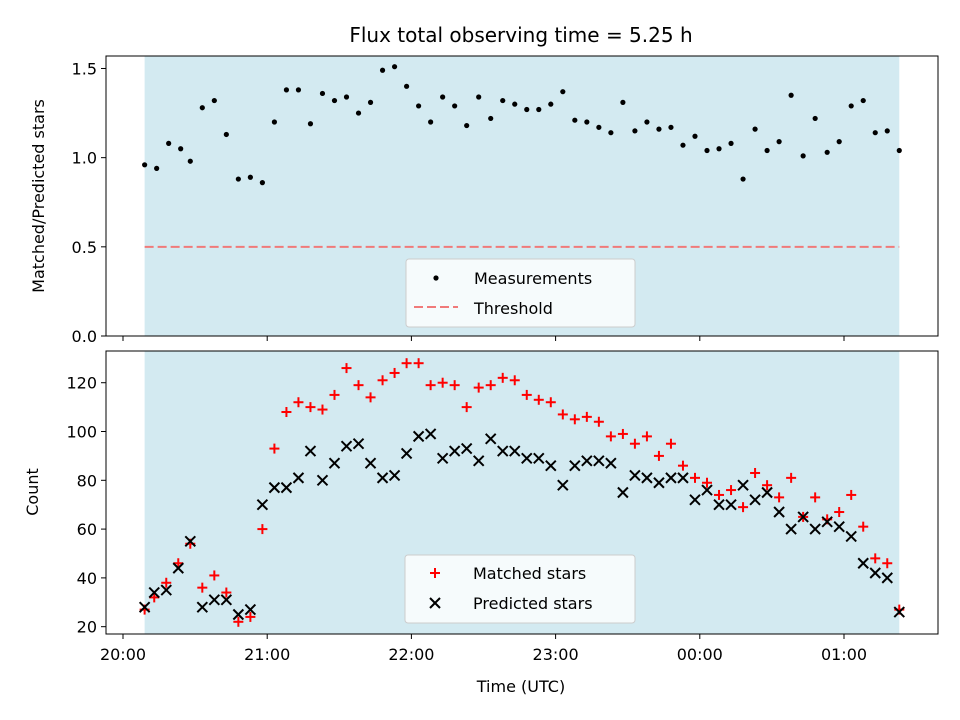 This screenshot has width=960, height=720. I want to click on top-x-axis-ticks, so click(483, 338).